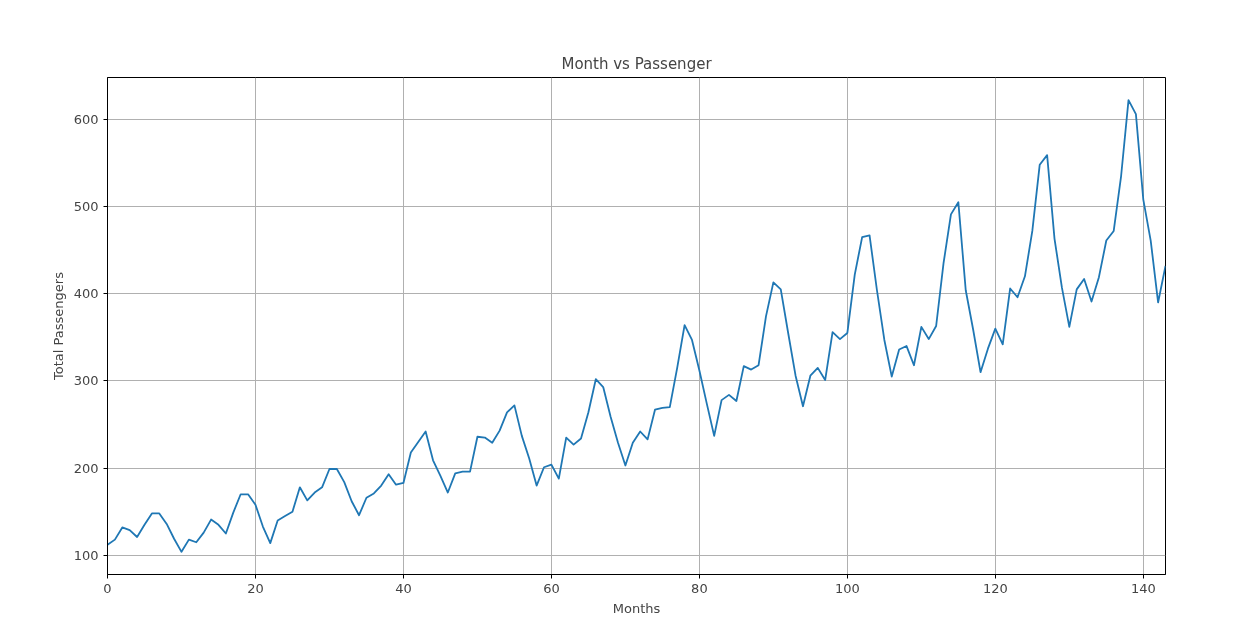 The height and width of the screenshot is (626, 1246). Describe the element at coordinates (107, 588) in the screenshot. I see `x-tick-label: 0` at that location.